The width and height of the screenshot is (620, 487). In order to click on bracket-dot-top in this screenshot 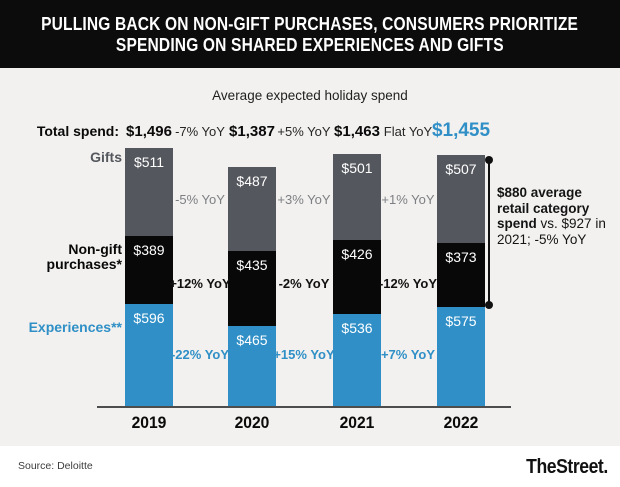, I will do `click(489, 160)`.